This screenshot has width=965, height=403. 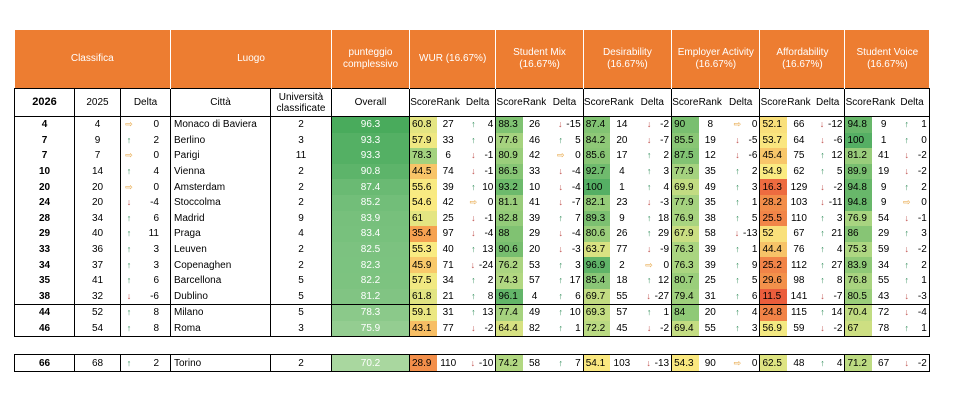 I want to click on metric-score: 89.9, so click(x=858, y=171).